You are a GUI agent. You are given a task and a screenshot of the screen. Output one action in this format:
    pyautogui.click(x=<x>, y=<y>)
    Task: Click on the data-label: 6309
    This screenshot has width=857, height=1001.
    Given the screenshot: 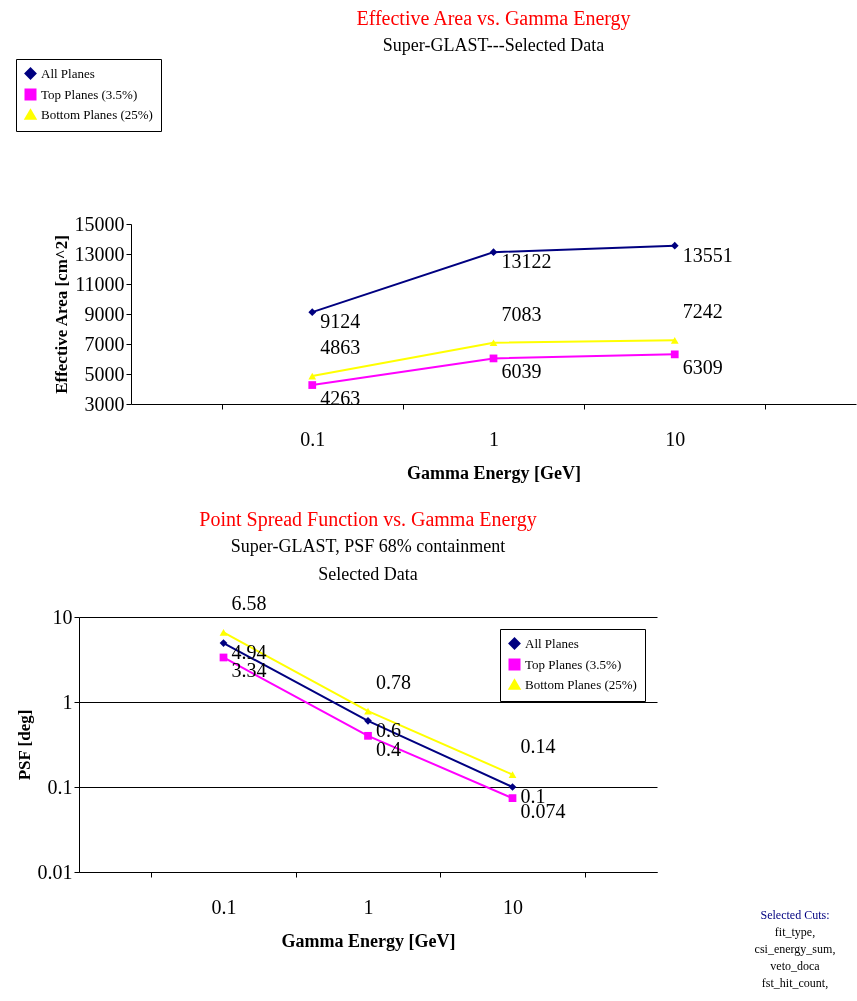 What is the action you would take?
    pyautogui.click(x=702, y=367)
    